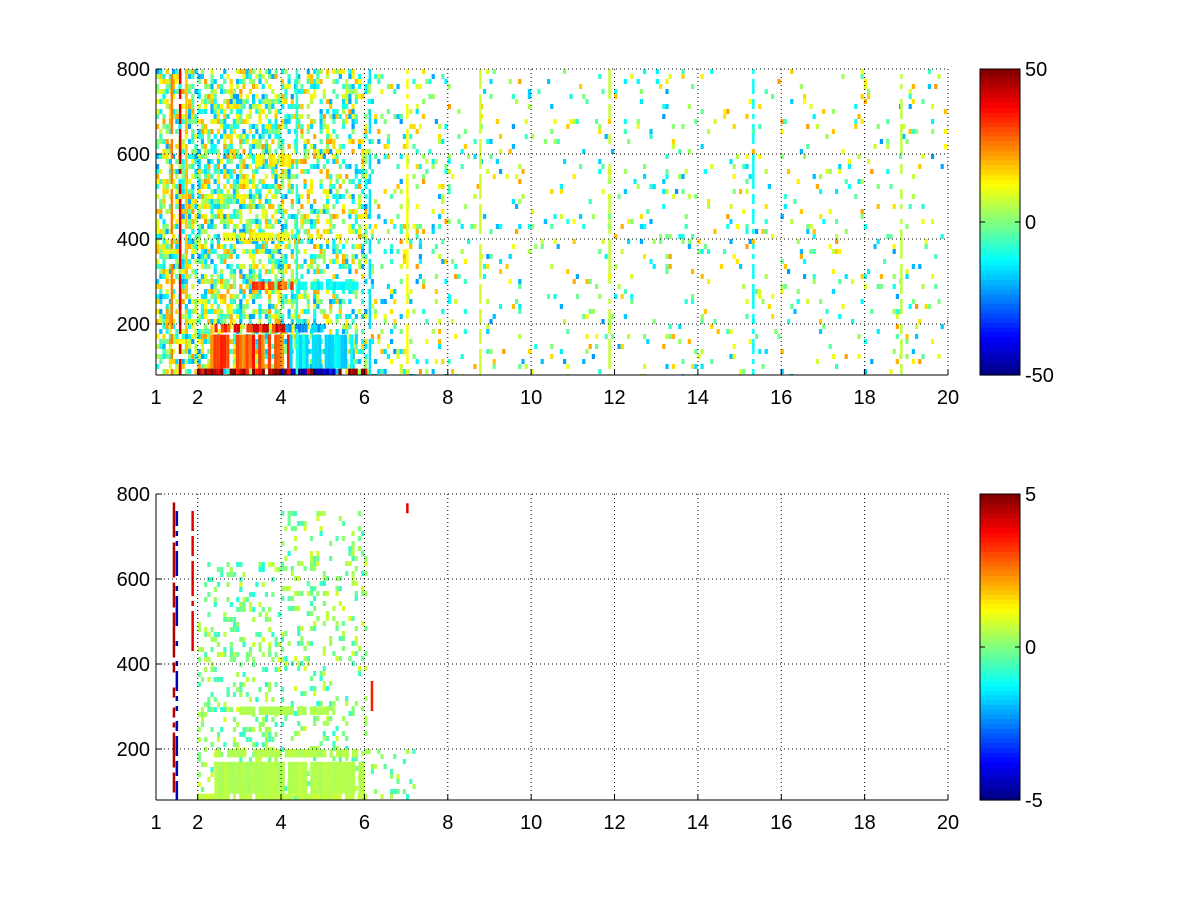 This screenshot has width=1200, height=900. Describe the element at coordinates (698, 823) in the screenshot. I see `x-tick-label: 14` at that location.